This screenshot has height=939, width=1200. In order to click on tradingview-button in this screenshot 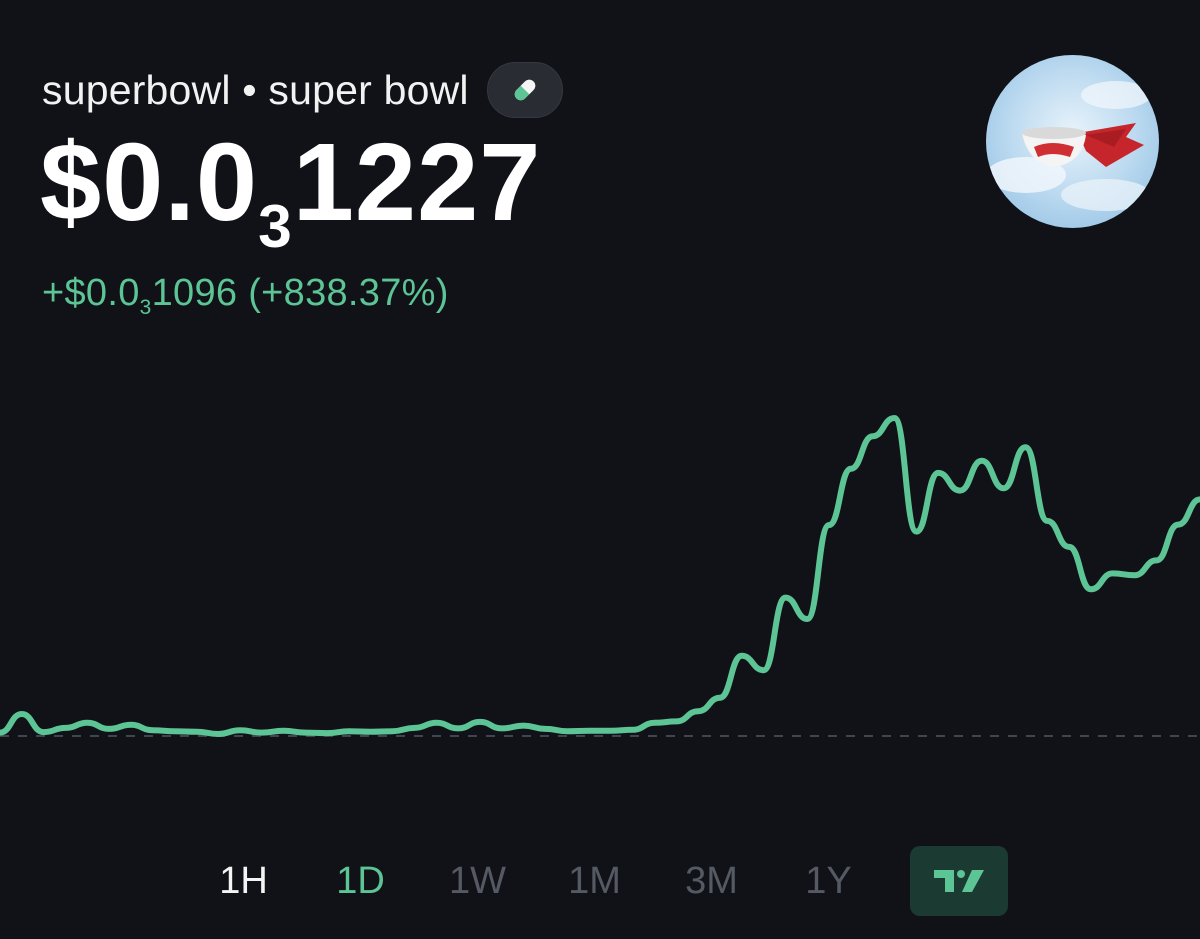, I will do `click(959, 881)`.